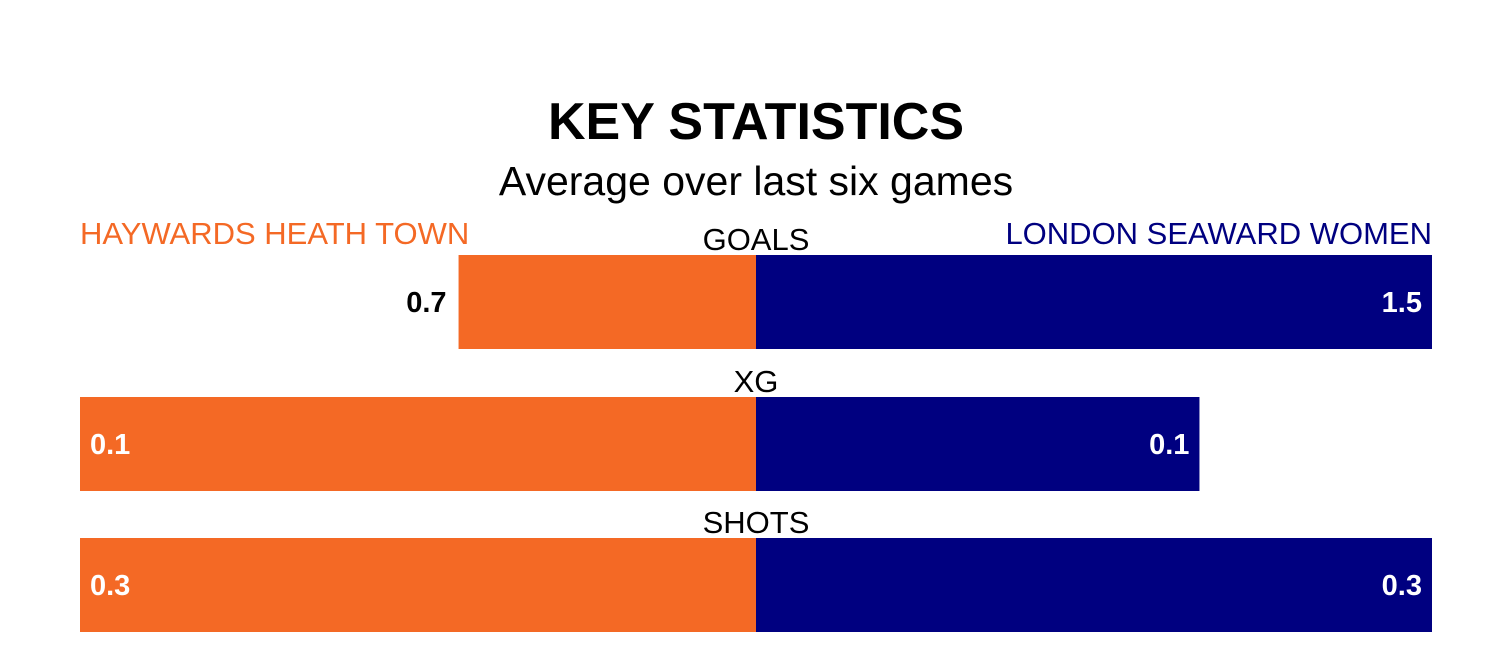 The height and width of the screenshot is (667, 1500). Describe the element at coordinates (1094, 302) in the screenshot. I see `bar-away-goals` at that location.